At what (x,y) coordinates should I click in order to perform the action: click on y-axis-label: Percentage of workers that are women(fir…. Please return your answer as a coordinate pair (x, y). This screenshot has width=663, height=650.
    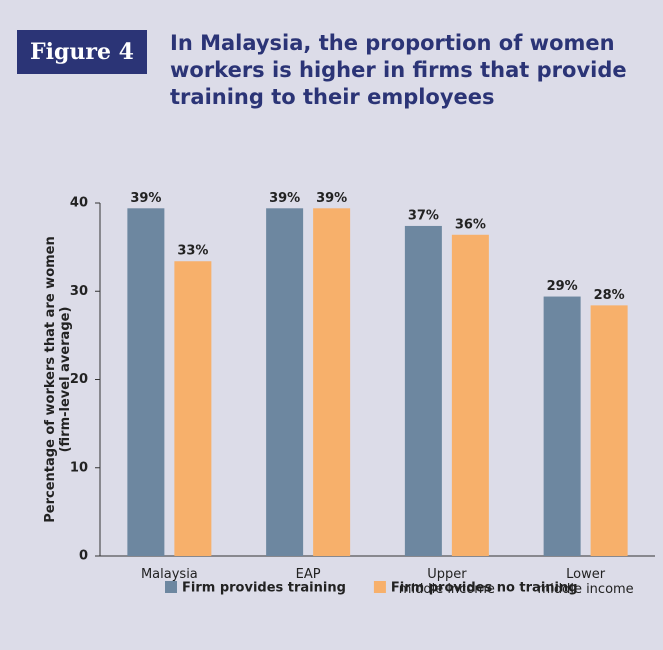
    Looking at the image, I should click on (58, 379).